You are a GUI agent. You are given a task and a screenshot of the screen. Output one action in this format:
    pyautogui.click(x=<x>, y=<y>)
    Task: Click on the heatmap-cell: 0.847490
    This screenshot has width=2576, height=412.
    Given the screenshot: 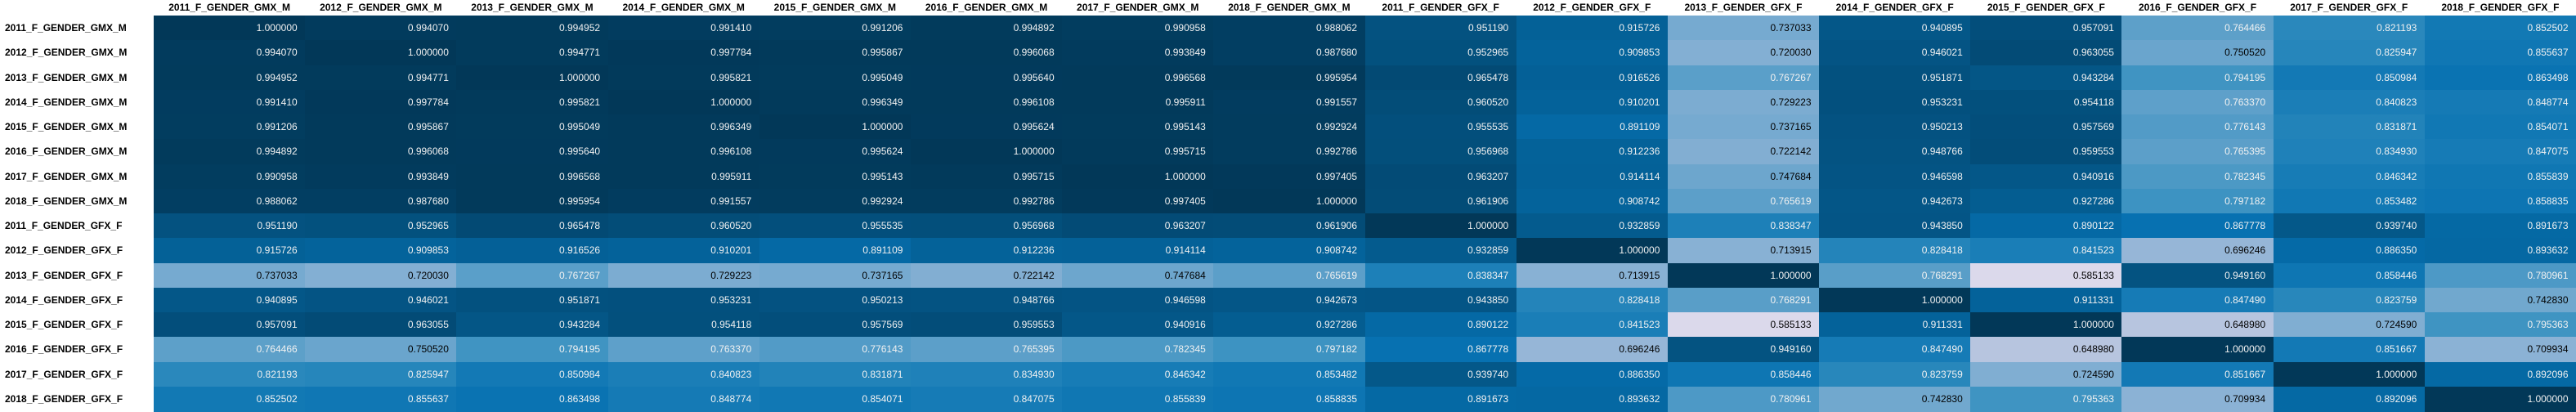 What is the action you would take?
    pyautogui.click(x=2197, y=300)
    